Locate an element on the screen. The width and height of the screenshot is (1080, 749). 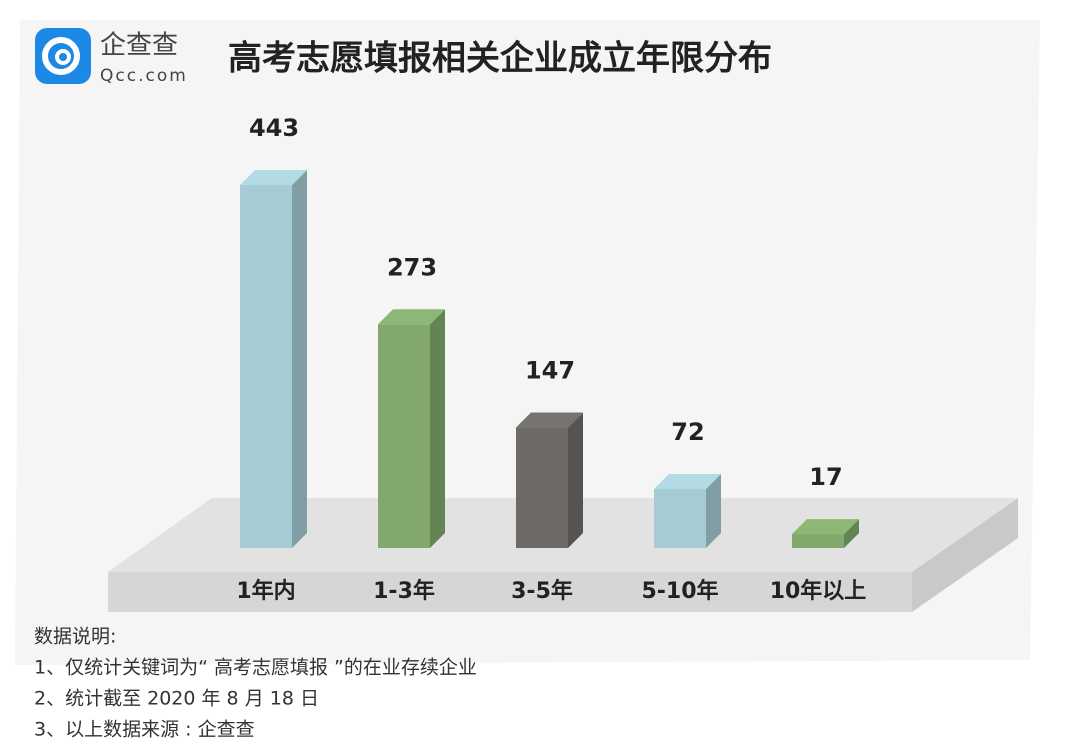
logo-ring is located at coordinates (61, 56).